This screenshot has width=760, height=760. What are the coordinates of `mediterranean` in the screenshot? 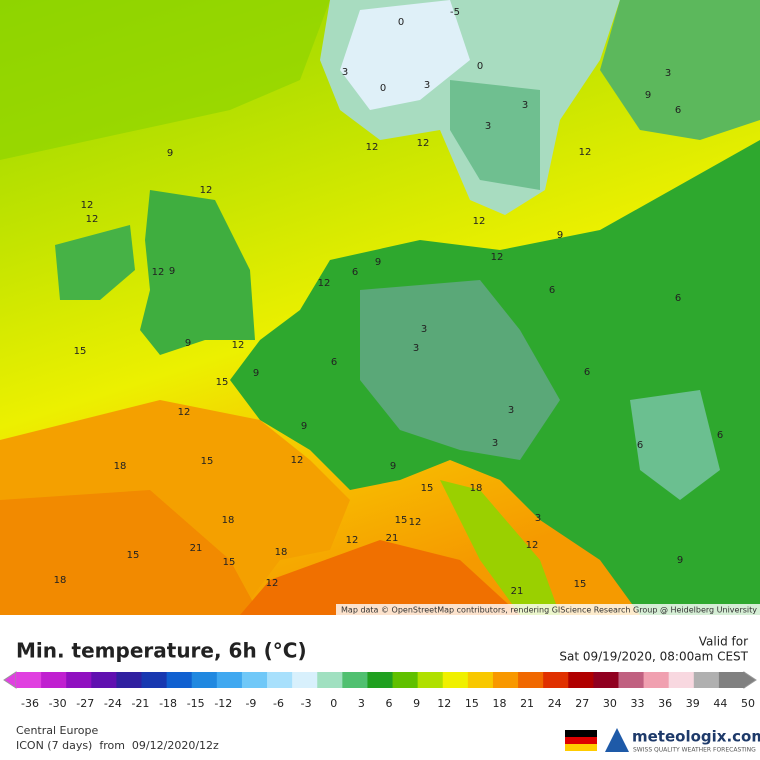 It's located at (380, 577).